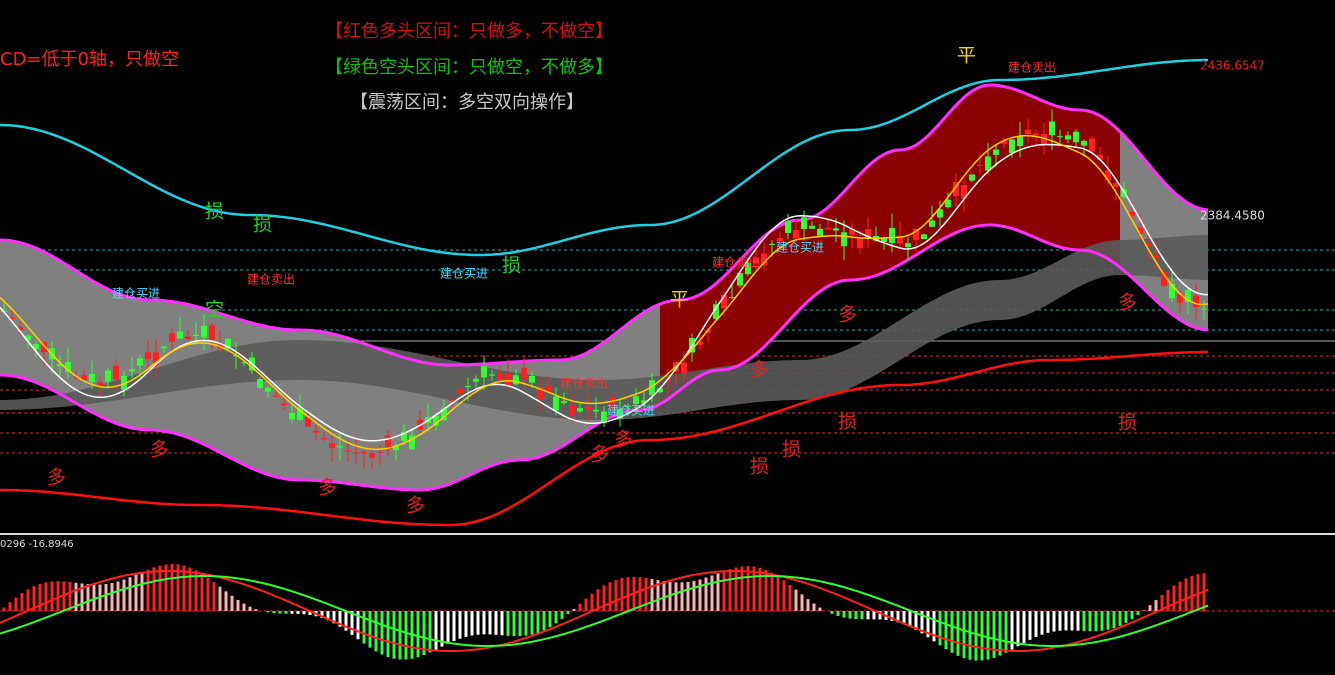 Image resolution: width=1335 pixels, height=675 pixels. I want to click on short-mark: 空, so click(214, 310).